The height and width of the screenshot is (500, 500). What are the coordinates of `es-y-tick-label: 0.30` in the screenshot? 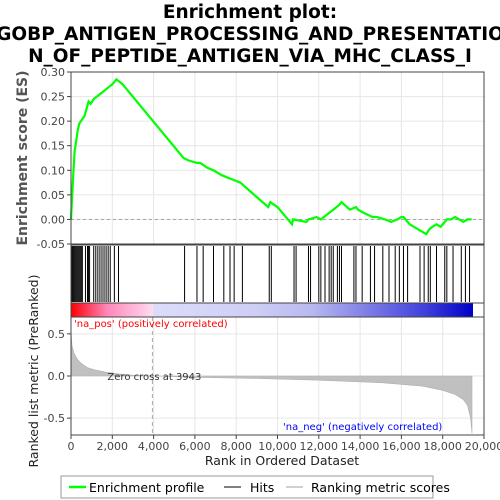 It's located at (53, 72).